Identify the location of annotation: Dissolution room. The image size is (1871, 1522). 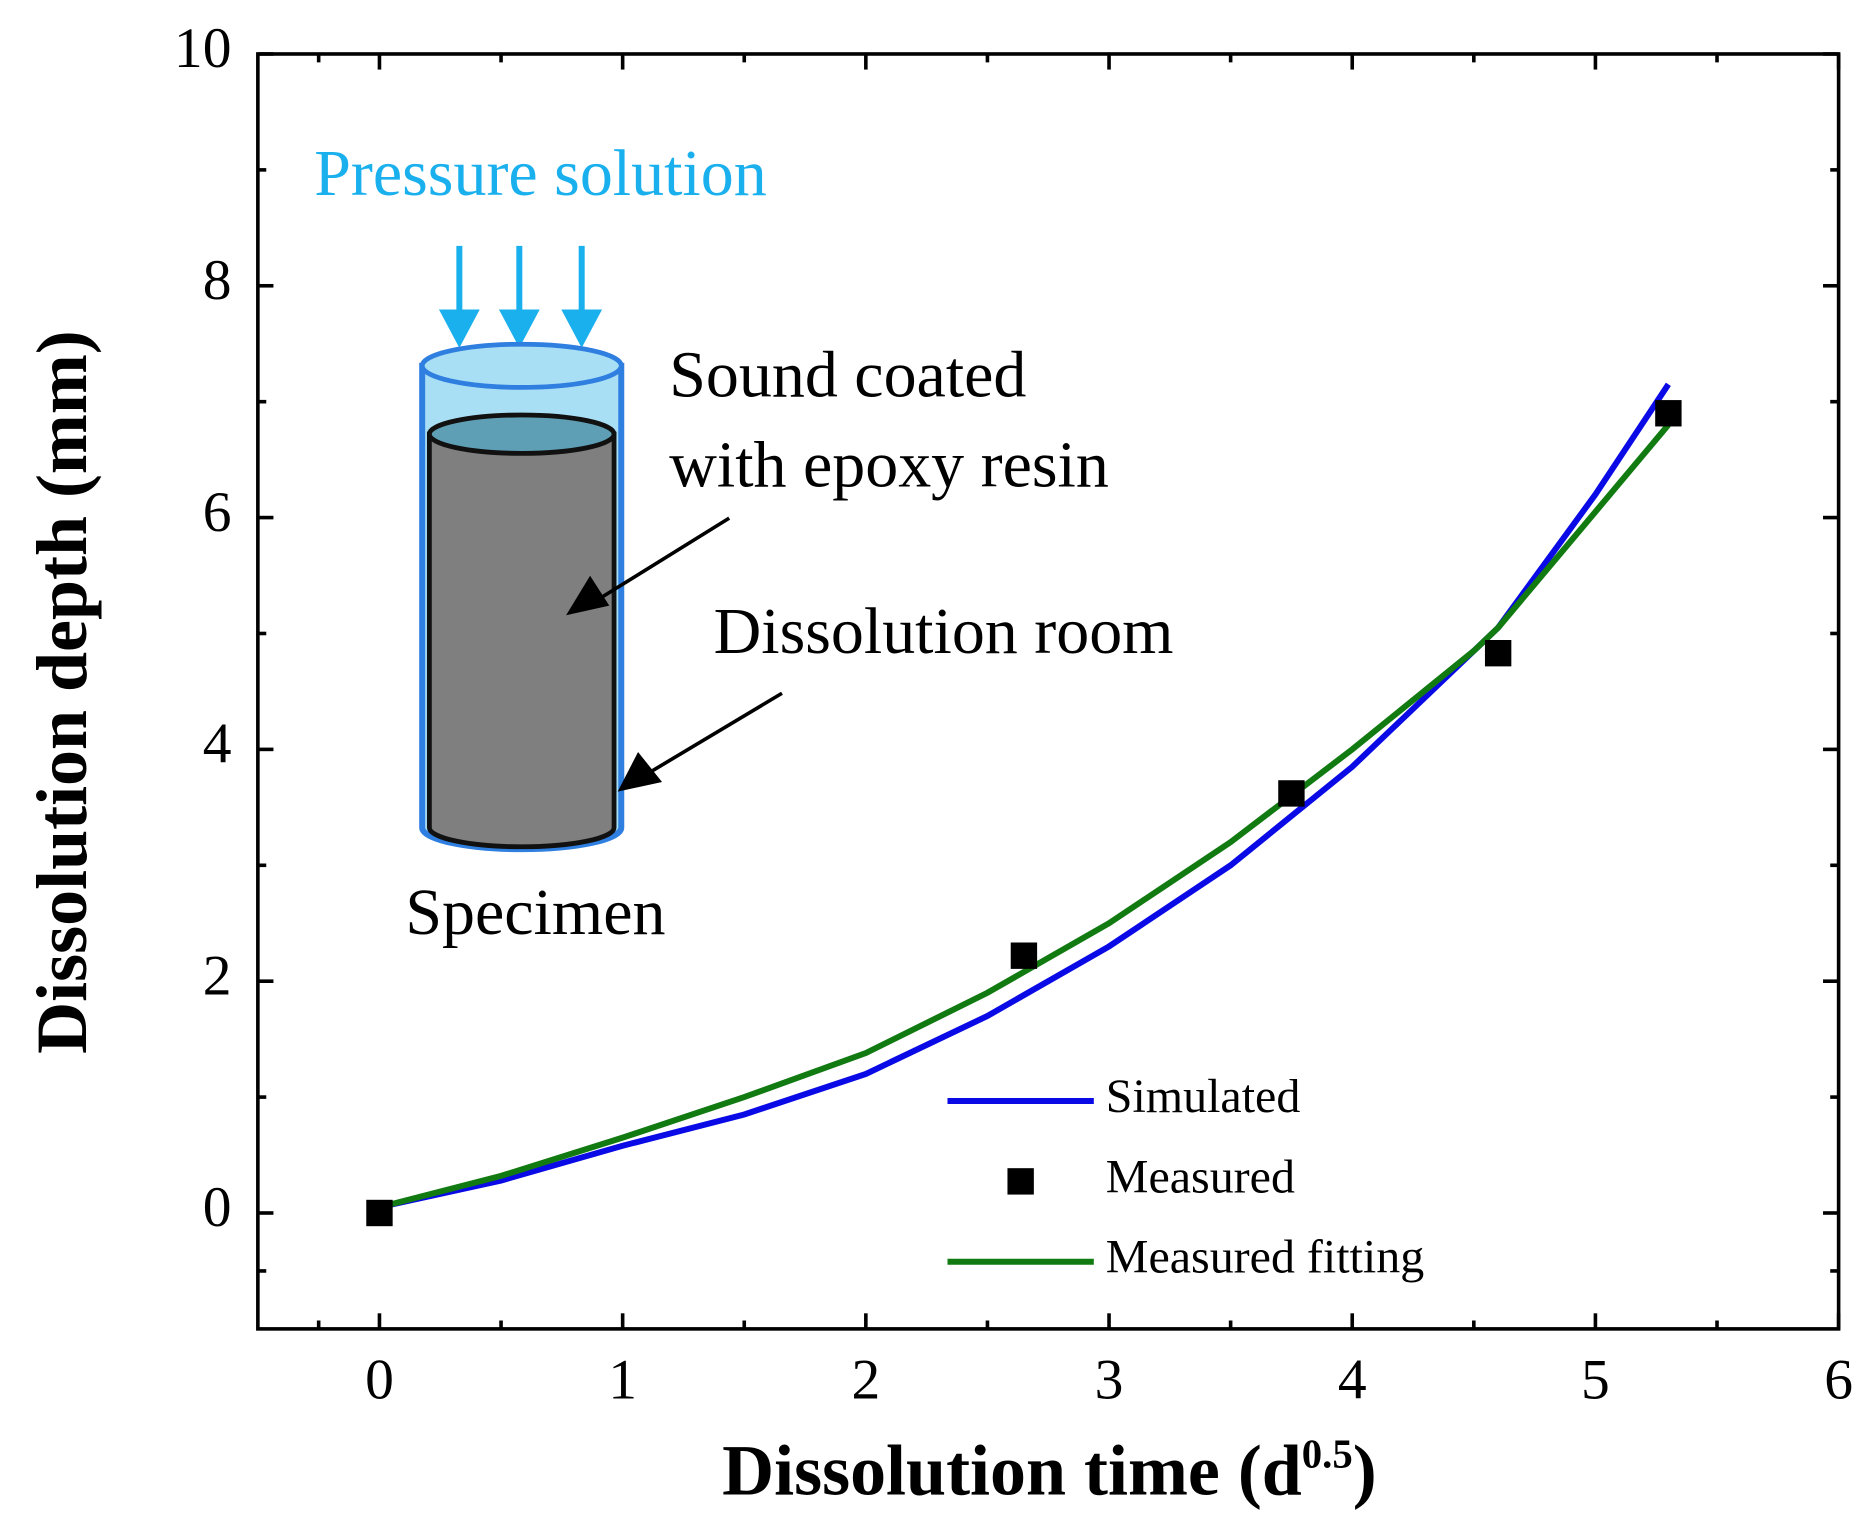
(944, 631).